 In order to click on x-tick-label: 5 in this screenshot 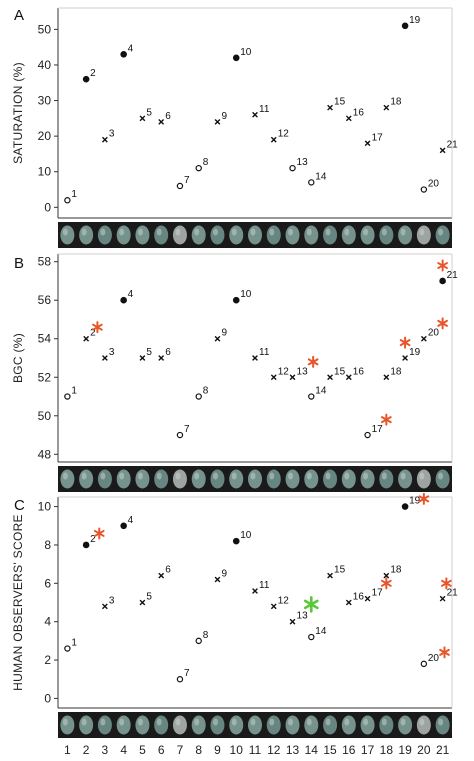, I will do `click(142, 750)`.